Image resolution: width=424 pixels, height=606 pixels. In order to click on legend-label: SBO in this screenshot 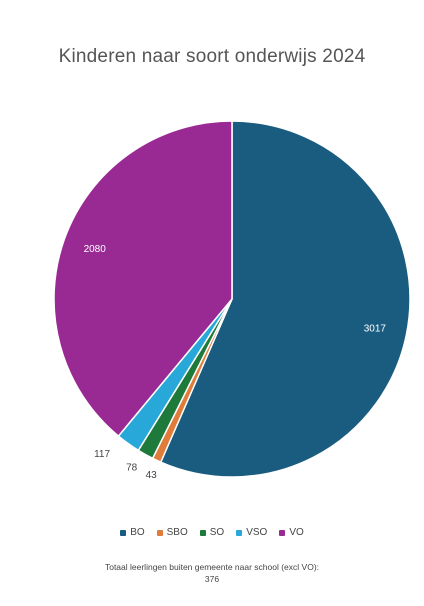, I will do `click(177, 532)`.